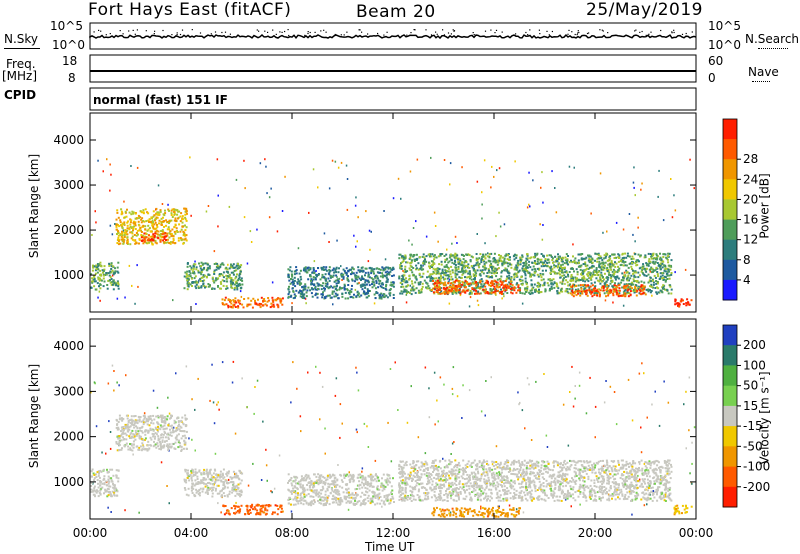 Image resolution: width=800 pixels, height=554 pixels. I want to click on nsky-label: N.Sky, so click(21, 39).